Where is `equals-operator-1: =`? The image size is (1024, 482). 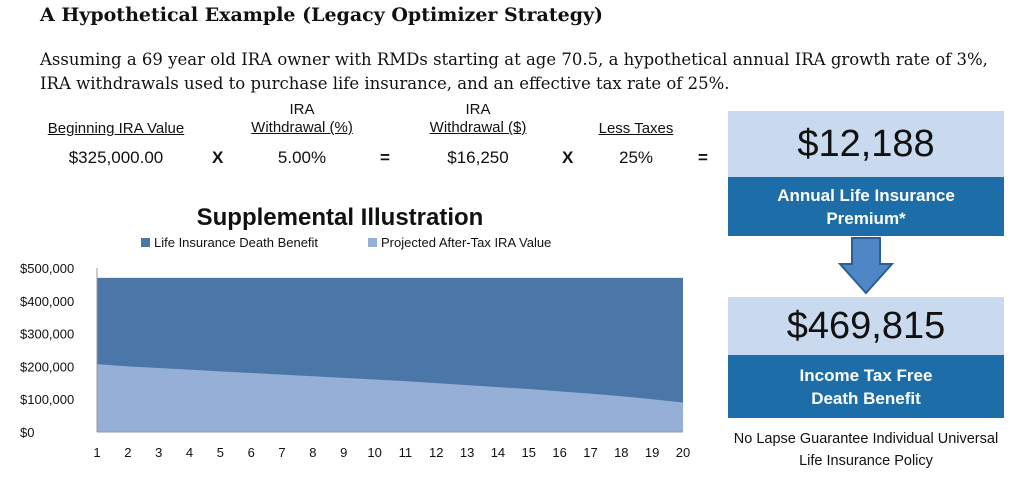 equals-operator-1: = is located at coordinates (385, 157).